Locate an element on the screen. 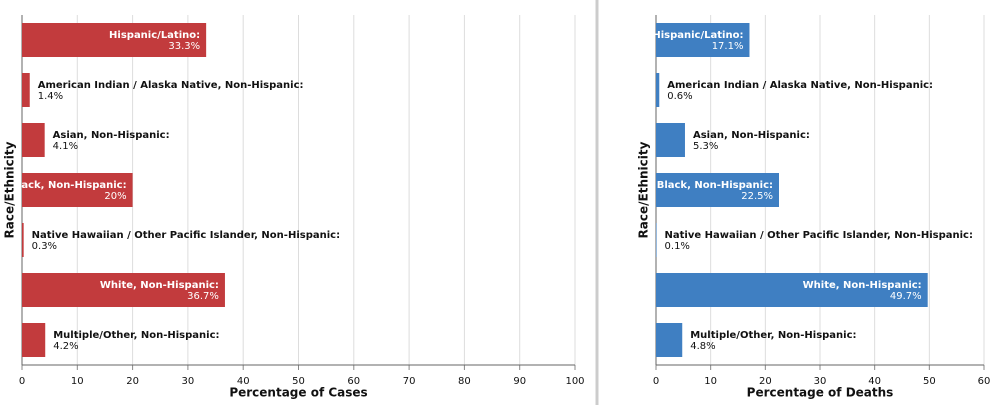 This screenshot has height=405, width=1000. value-label: 33.3% is located at coordinates (184, 46).